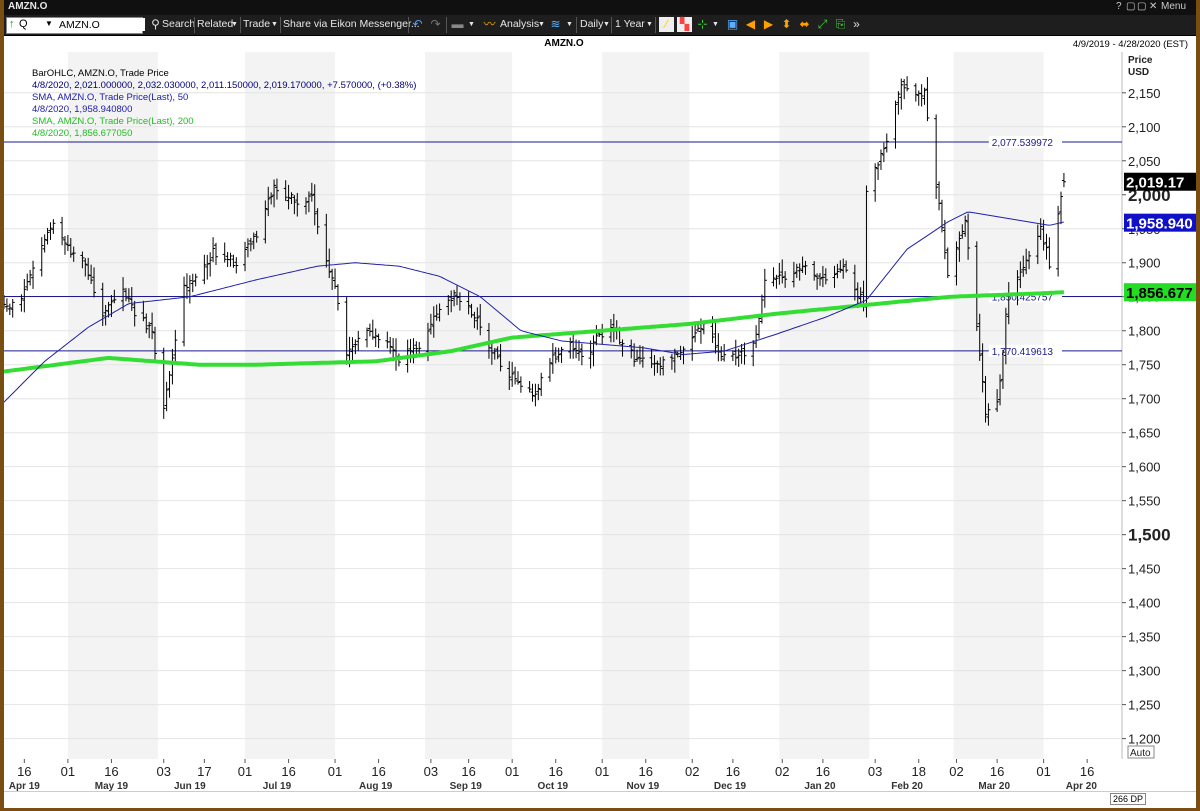  I want to click on y-tick-label: 1,250, so click(1144, 705).